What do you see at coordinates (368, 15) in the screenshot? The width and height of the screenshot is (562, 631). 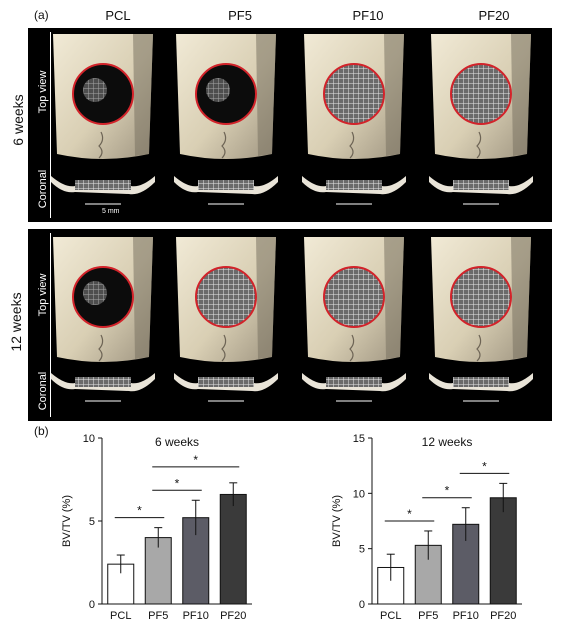 I see `column-header-pf10: PF10` at bounding box center [368, 15].